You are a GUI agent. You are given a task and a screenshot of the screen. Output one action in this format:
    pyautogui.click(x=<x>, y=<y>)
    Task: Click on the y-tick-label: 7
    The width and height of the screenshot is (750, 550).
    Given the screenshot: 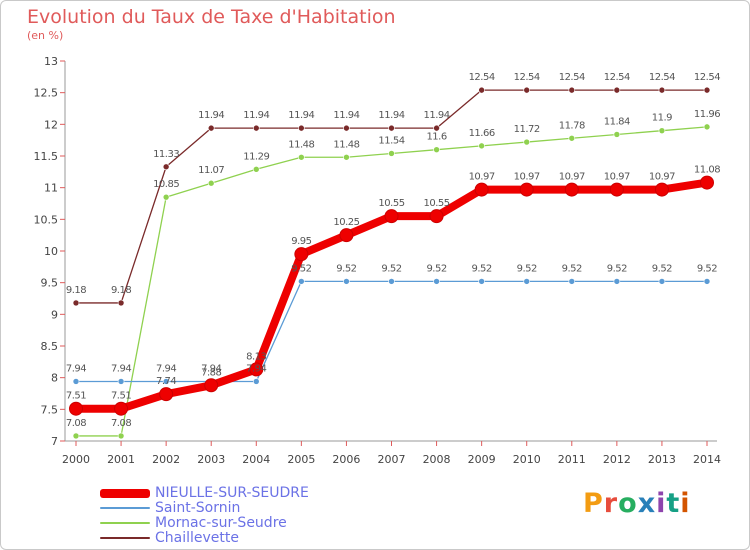 What is the action you would take?
    pyautogui.click(x=54, y=441)
    